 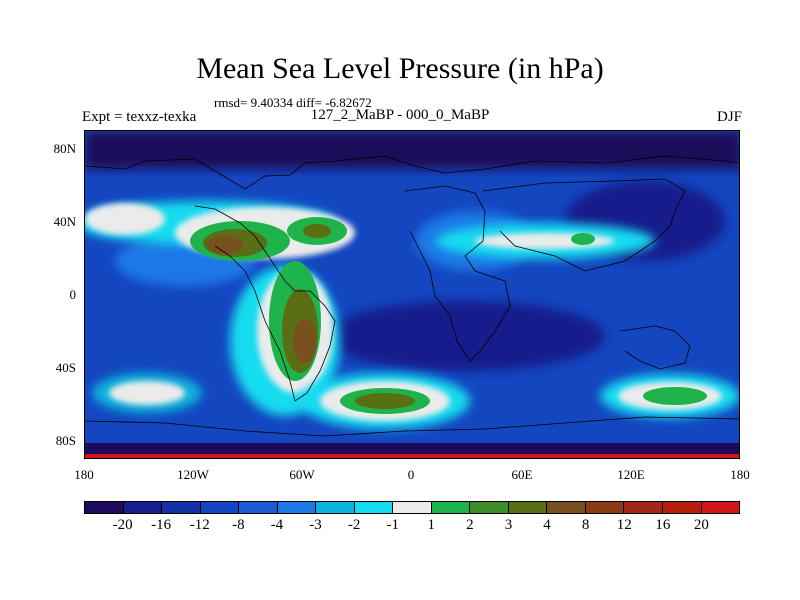 I want to click on map-title: Mean Sea Level Pressure (in hPa), so click(x=400, y=68).